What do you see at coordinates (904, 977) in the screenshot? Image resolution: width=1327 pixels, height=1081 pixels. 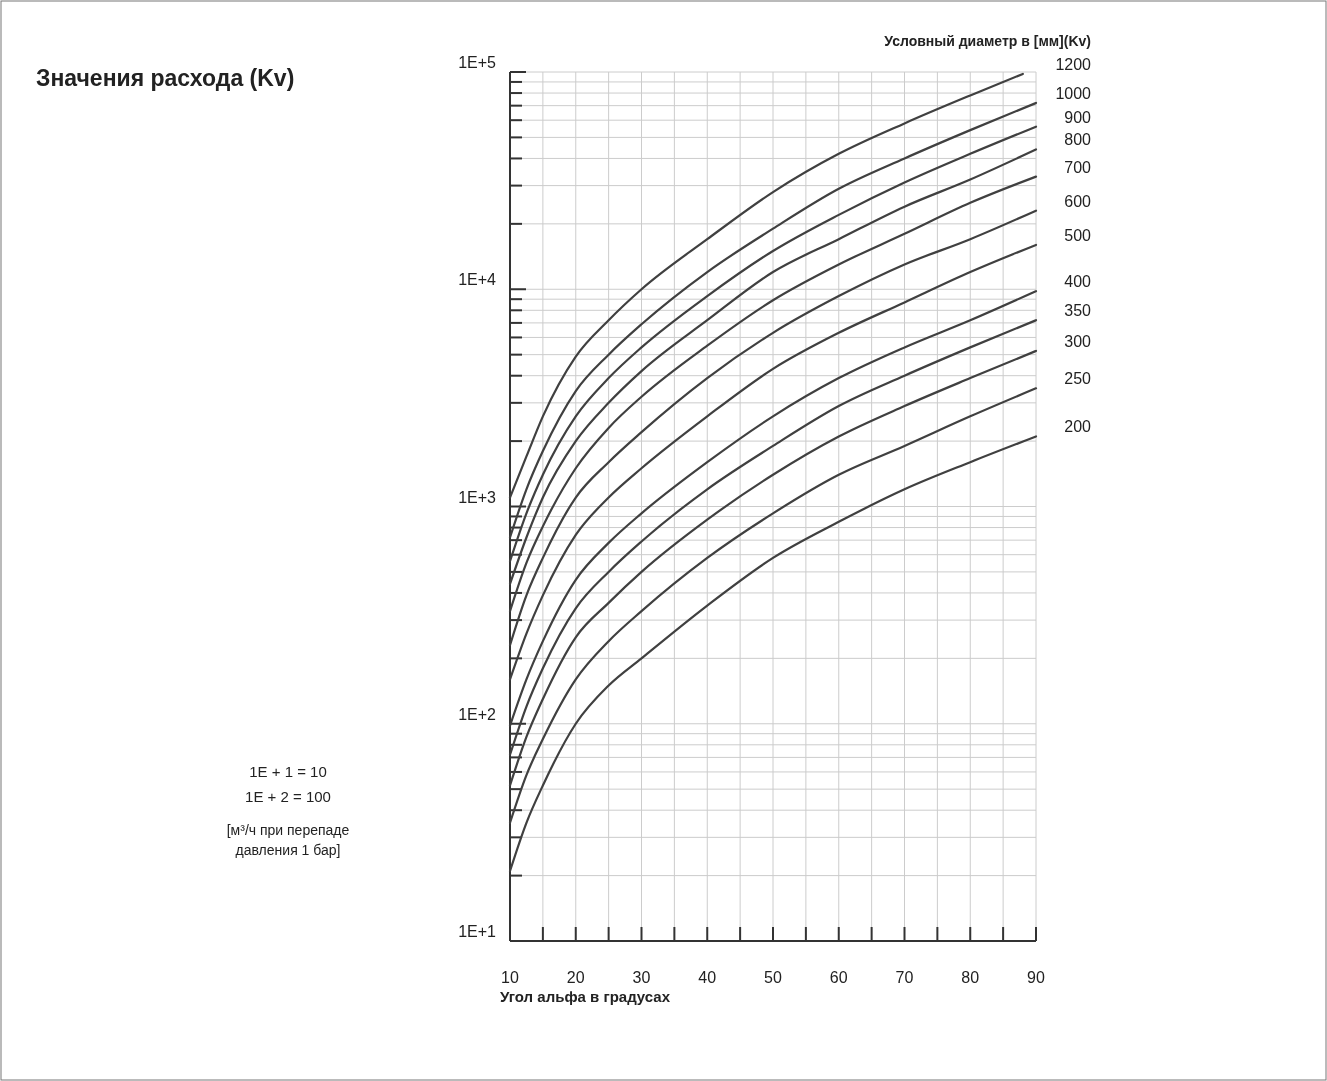 I see `x-tick-label: 70` at bounding box center [904, 977].